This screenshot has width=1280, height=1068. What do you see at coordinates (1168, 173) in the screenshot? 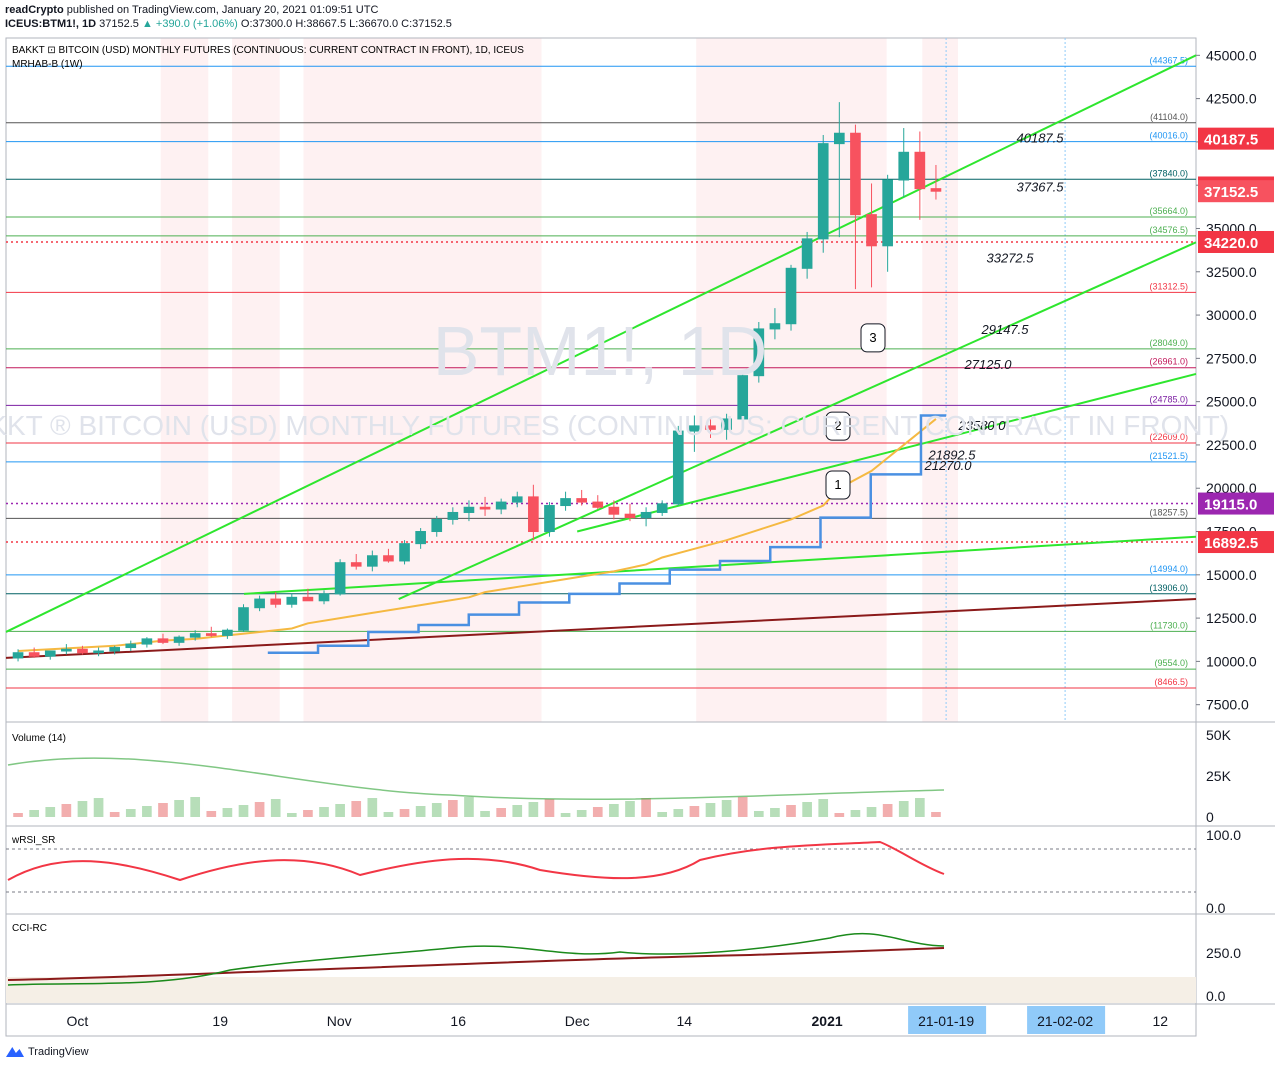
I see `level-label: (37840.0)` at bounding box center [1168, 173].